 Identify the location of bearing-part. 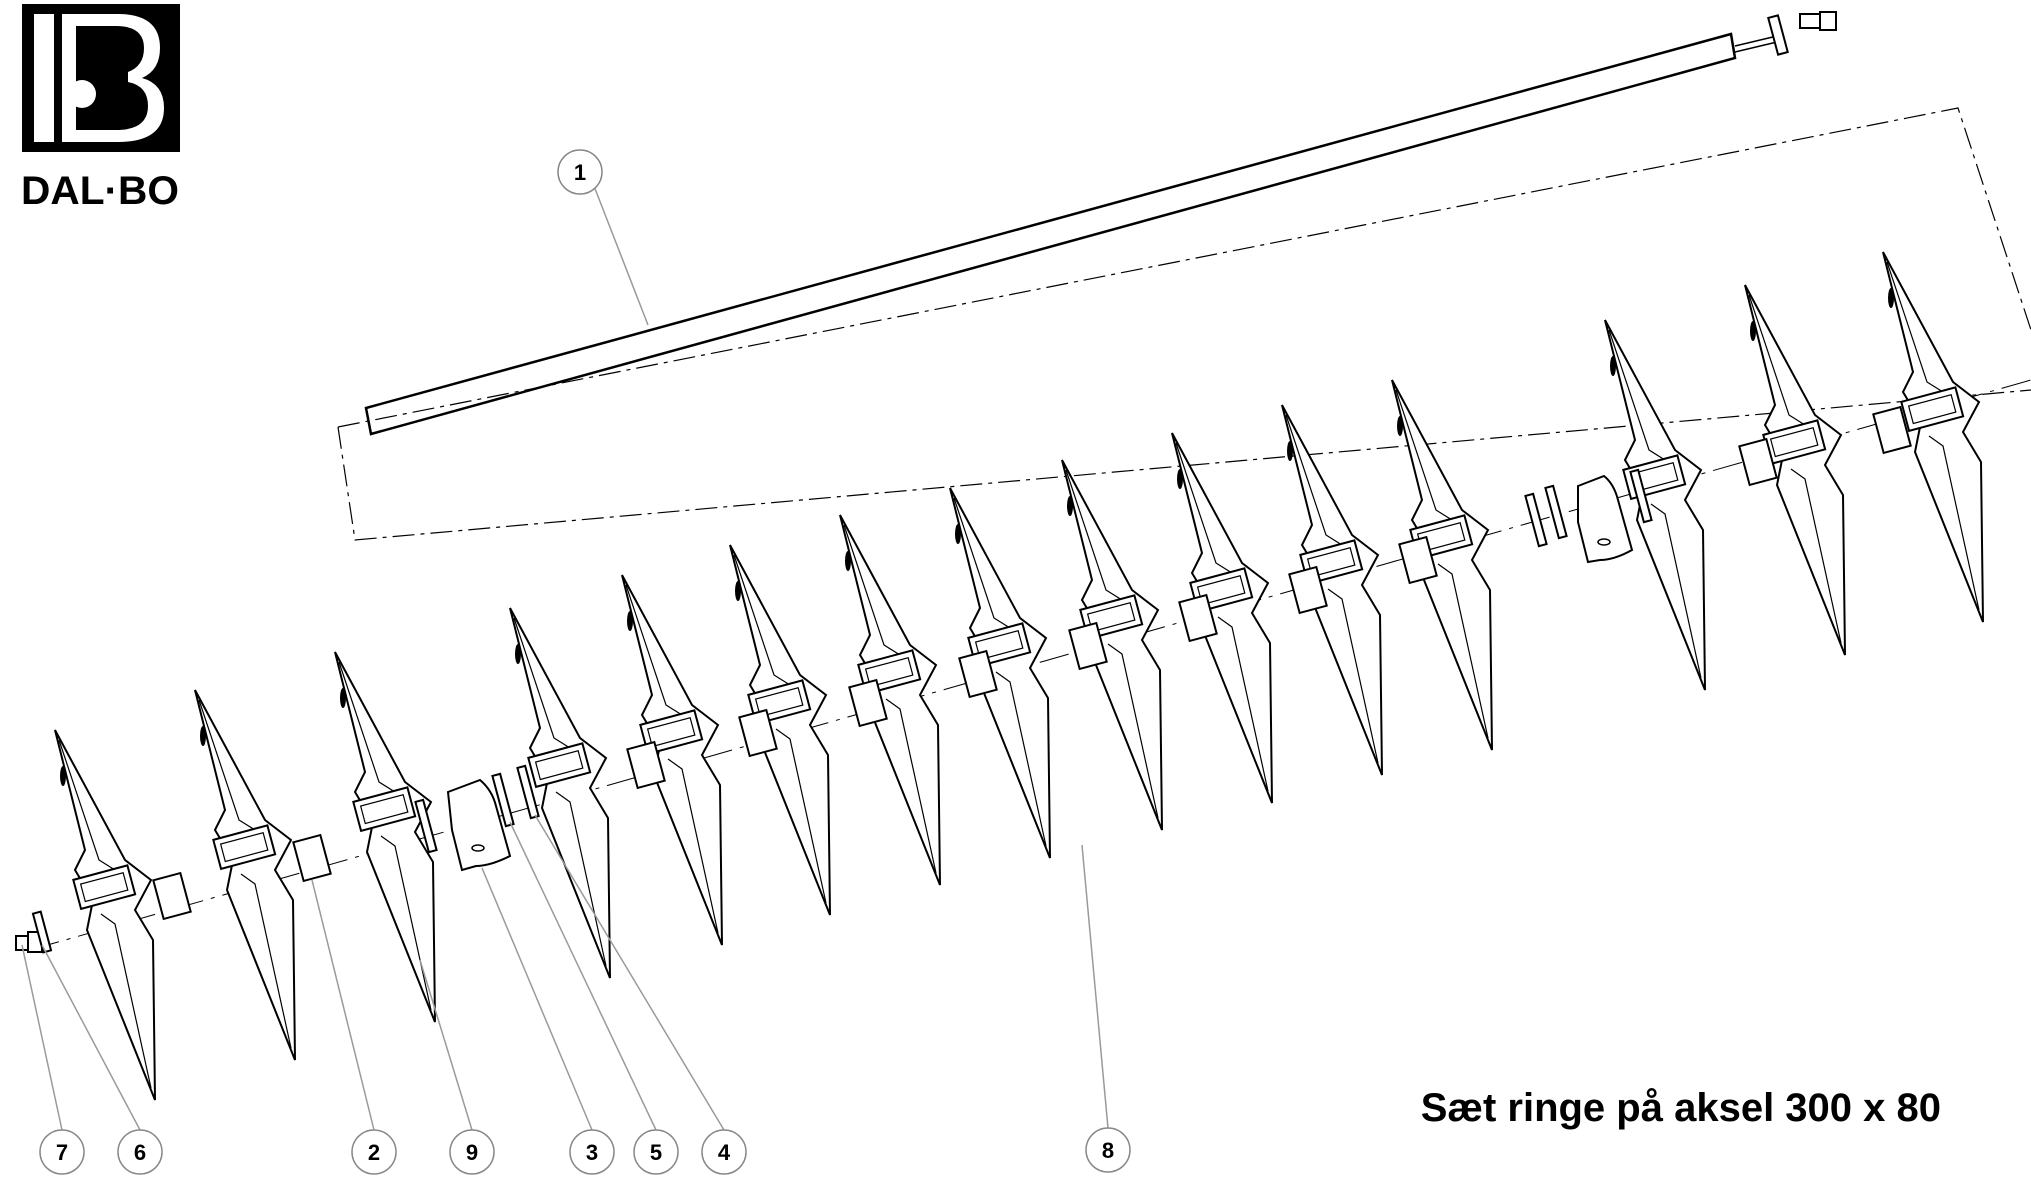
(479, 825).